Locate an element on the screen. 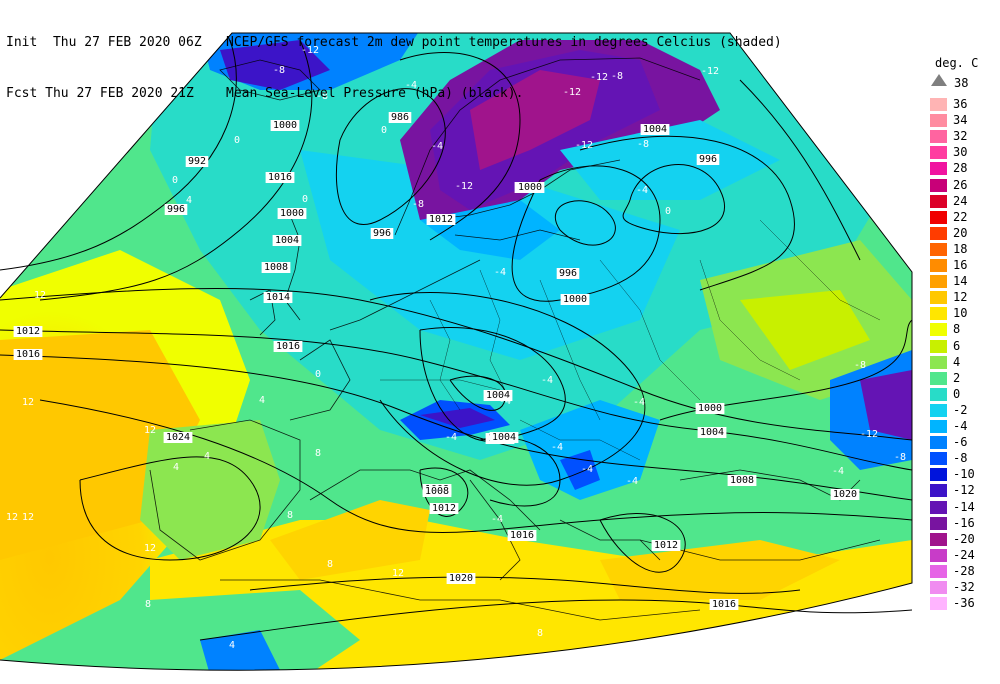  isobar-label: 1014 is located at coordinates (278, 297).